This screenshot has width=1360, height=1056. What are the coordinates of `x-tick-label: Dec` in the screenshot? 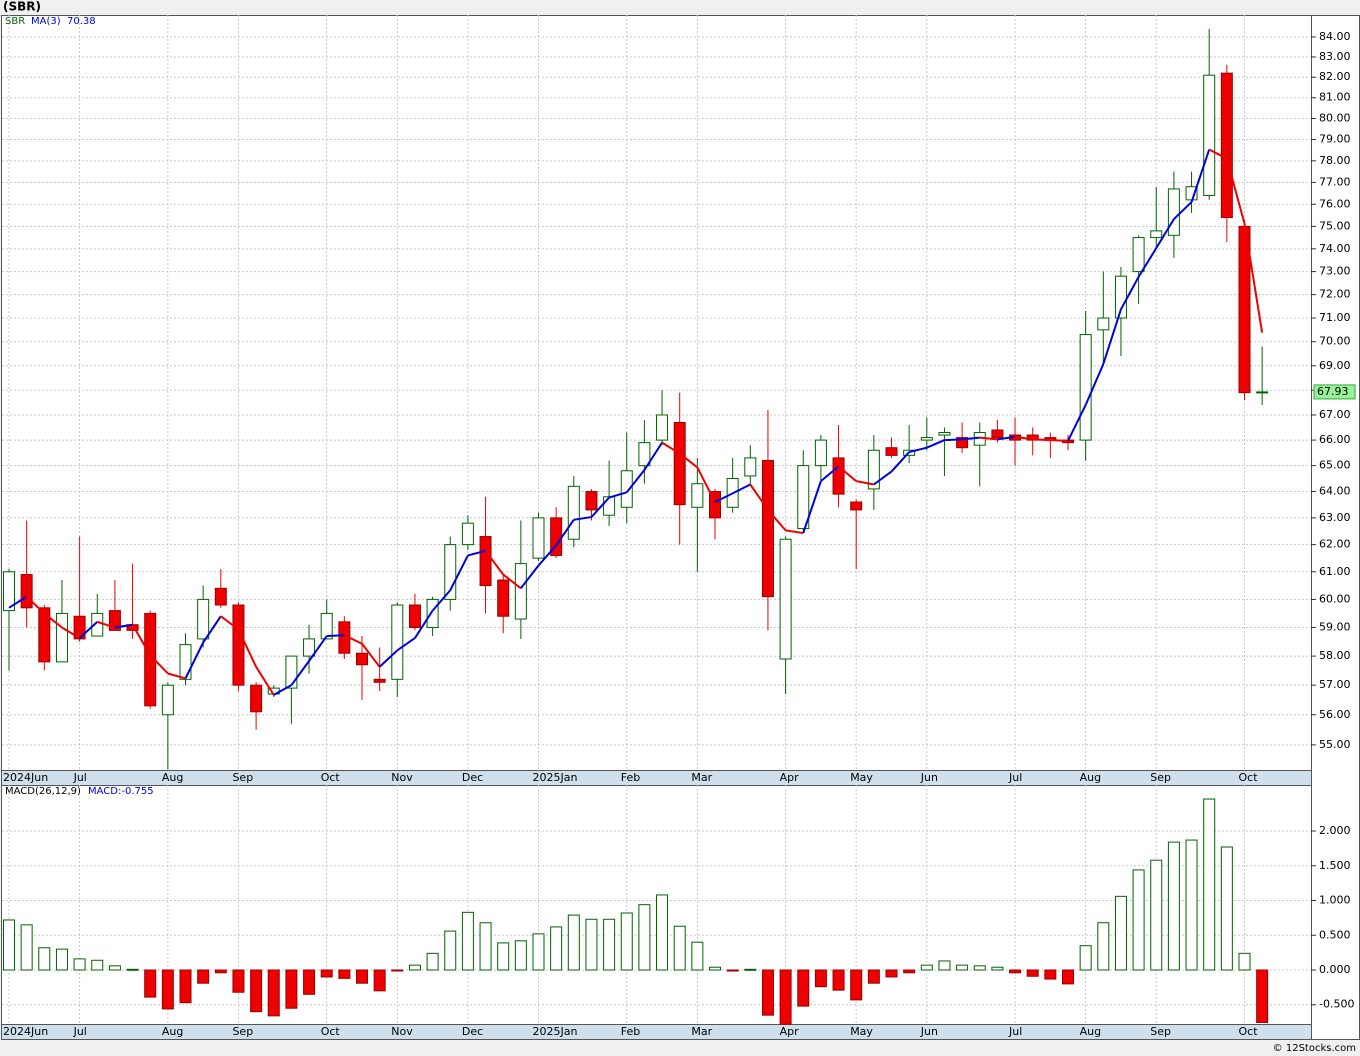 It's located at (472, 777).